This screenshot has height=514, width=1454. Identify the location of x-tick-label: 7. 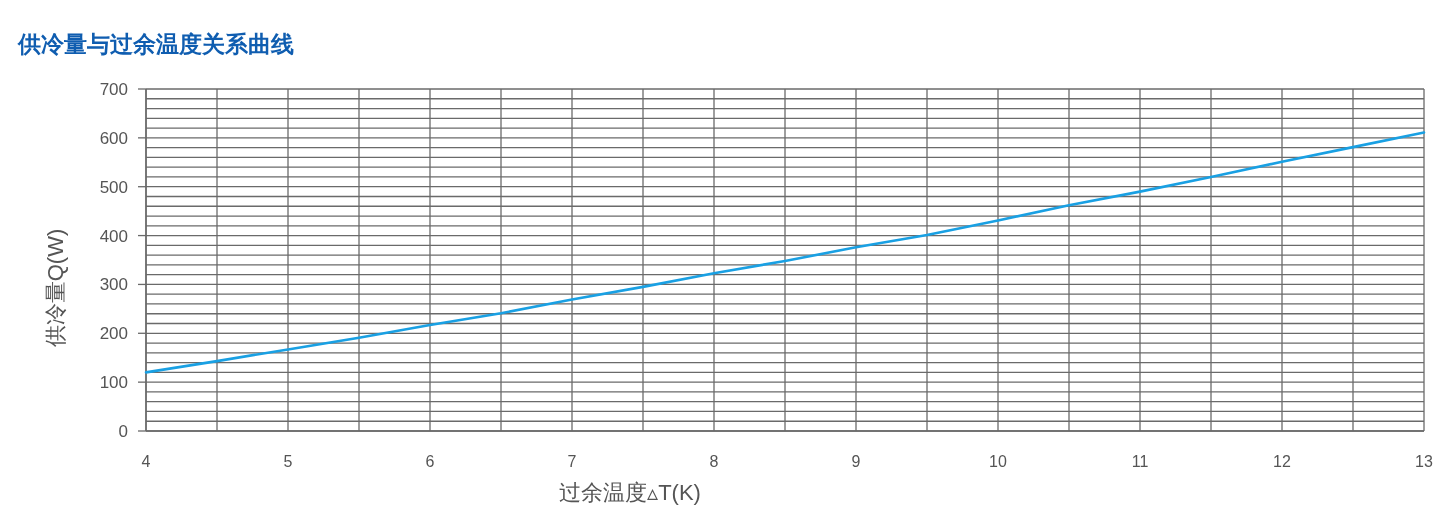
(572, 461).